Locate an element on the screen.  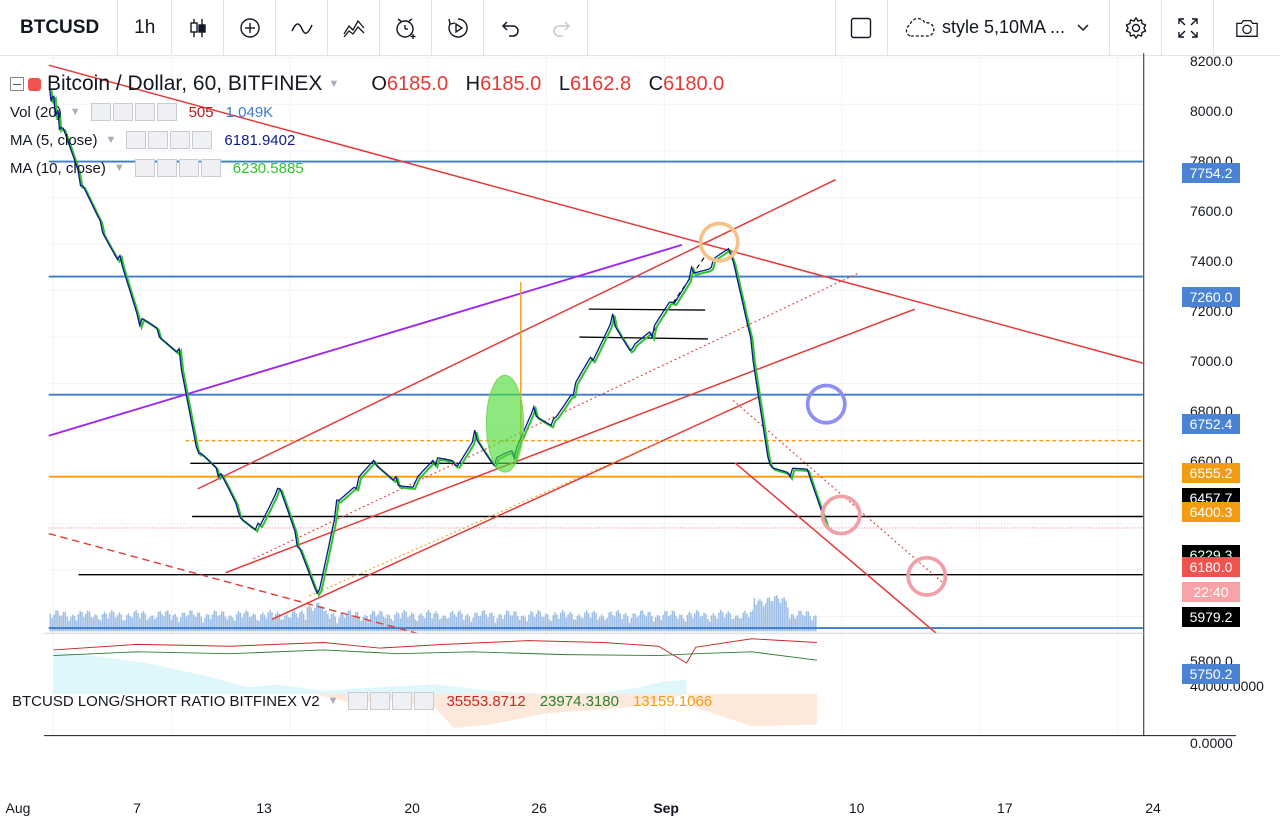
legend-vol-row: Vol (20) ▼ 505 1.049K is located at coordinates (373, 112).